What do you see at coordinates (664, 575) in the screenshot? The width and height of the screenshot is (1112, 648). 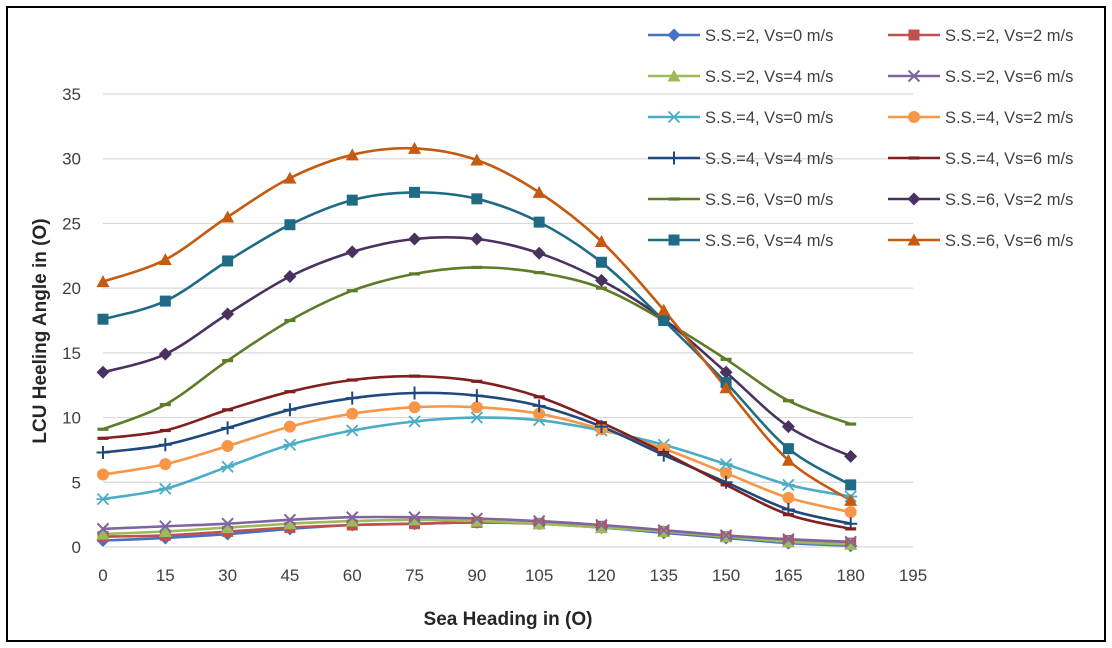 I see `x-tick-label: 135` at bounding box center [664, 575].